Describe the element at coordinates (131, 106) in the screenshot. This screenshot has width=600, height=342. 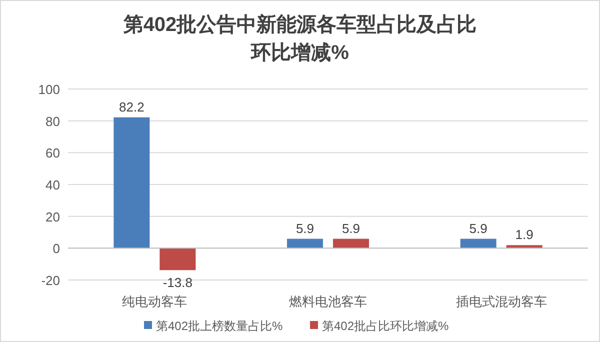
I see `data-label: 82.2` at that location.